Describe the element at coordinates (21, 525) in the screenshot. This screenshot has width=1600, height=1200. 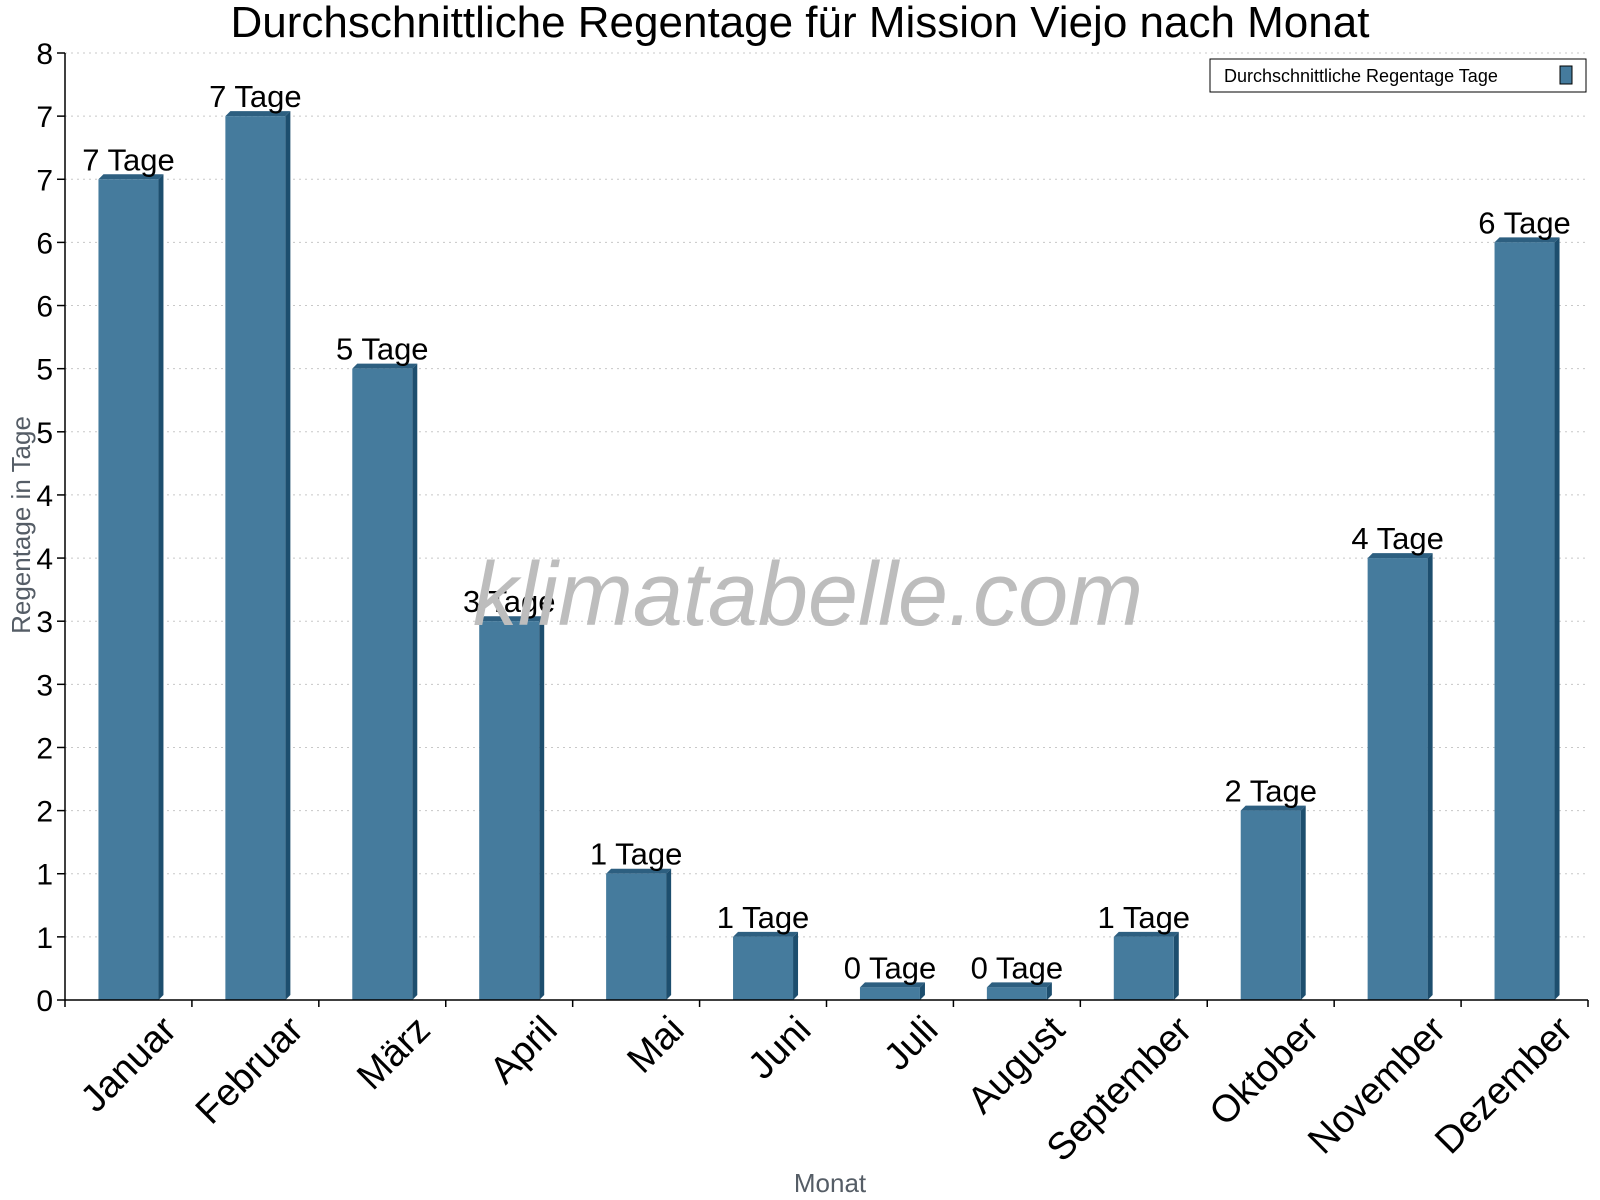
I see `y-axis-title: Regentage in Tage` at that location.